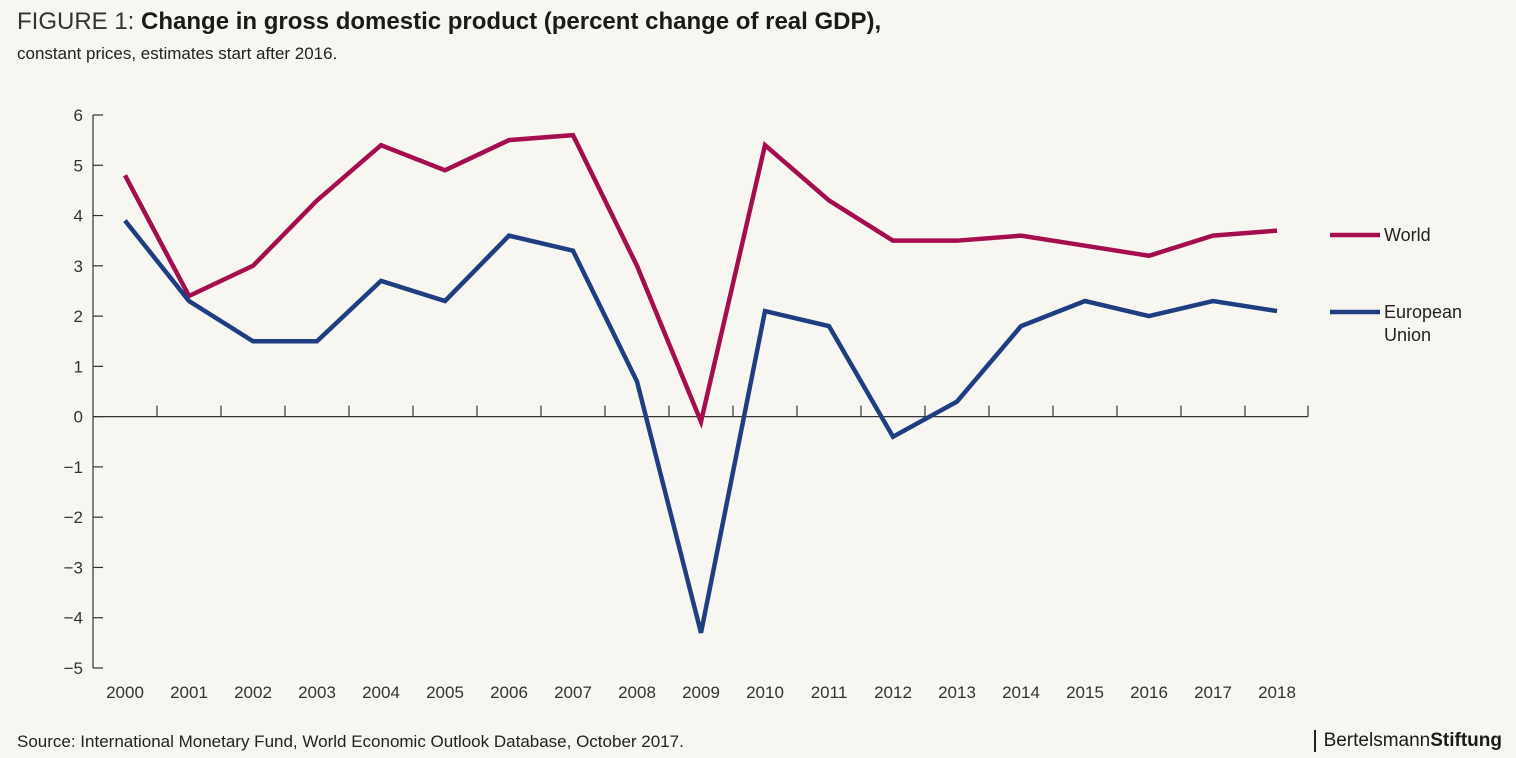  I want to click on x-tick-label: 2013, so click(957, 692).